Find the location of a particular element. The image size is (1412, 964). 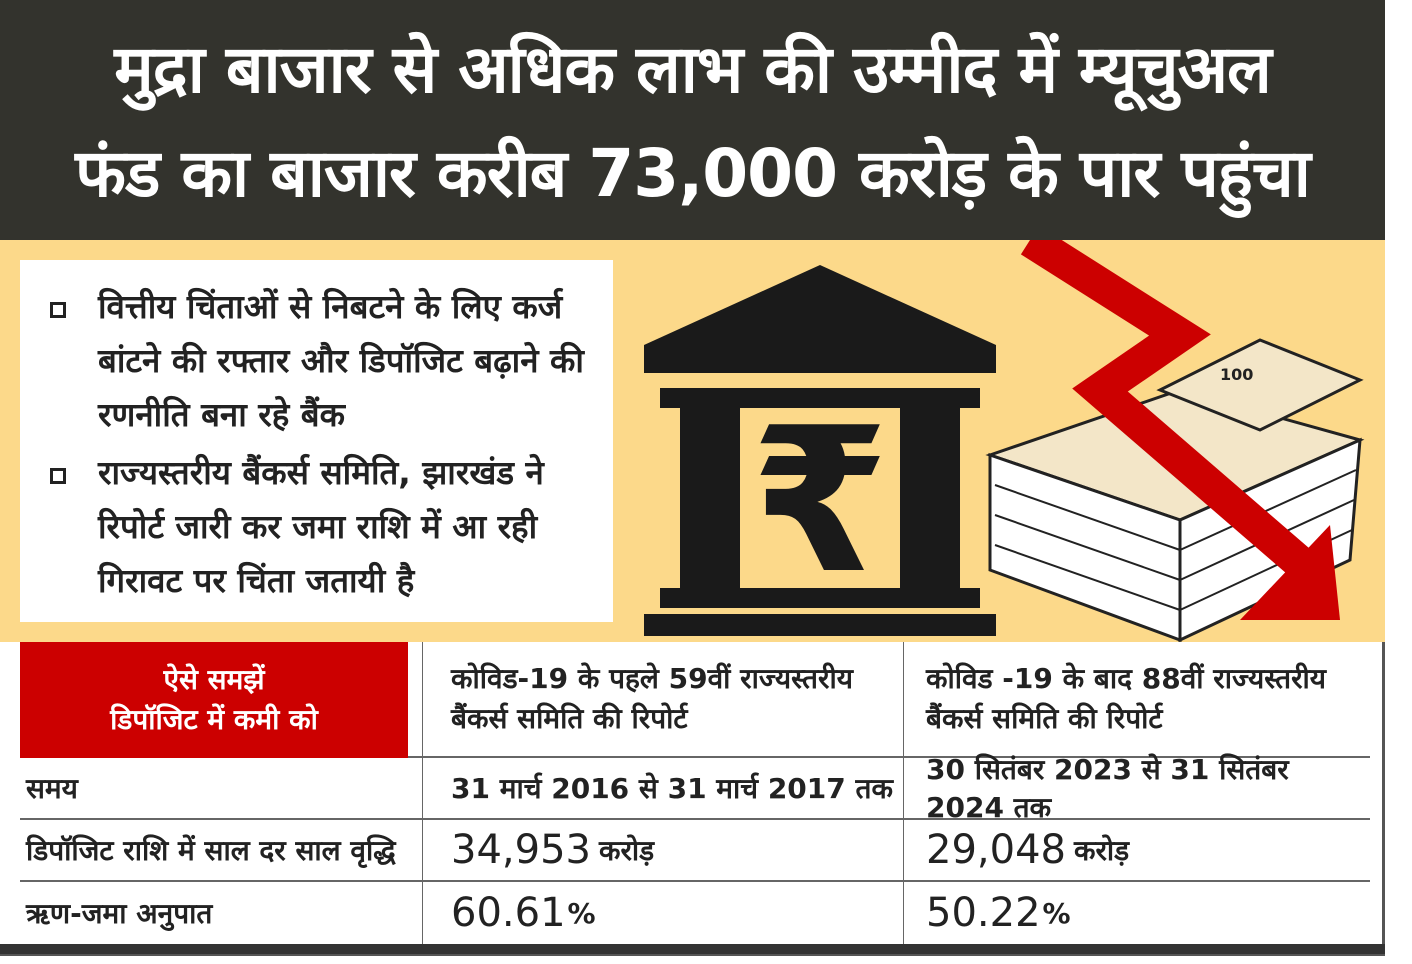

row-label: समय is located at coordinates (52, 788).